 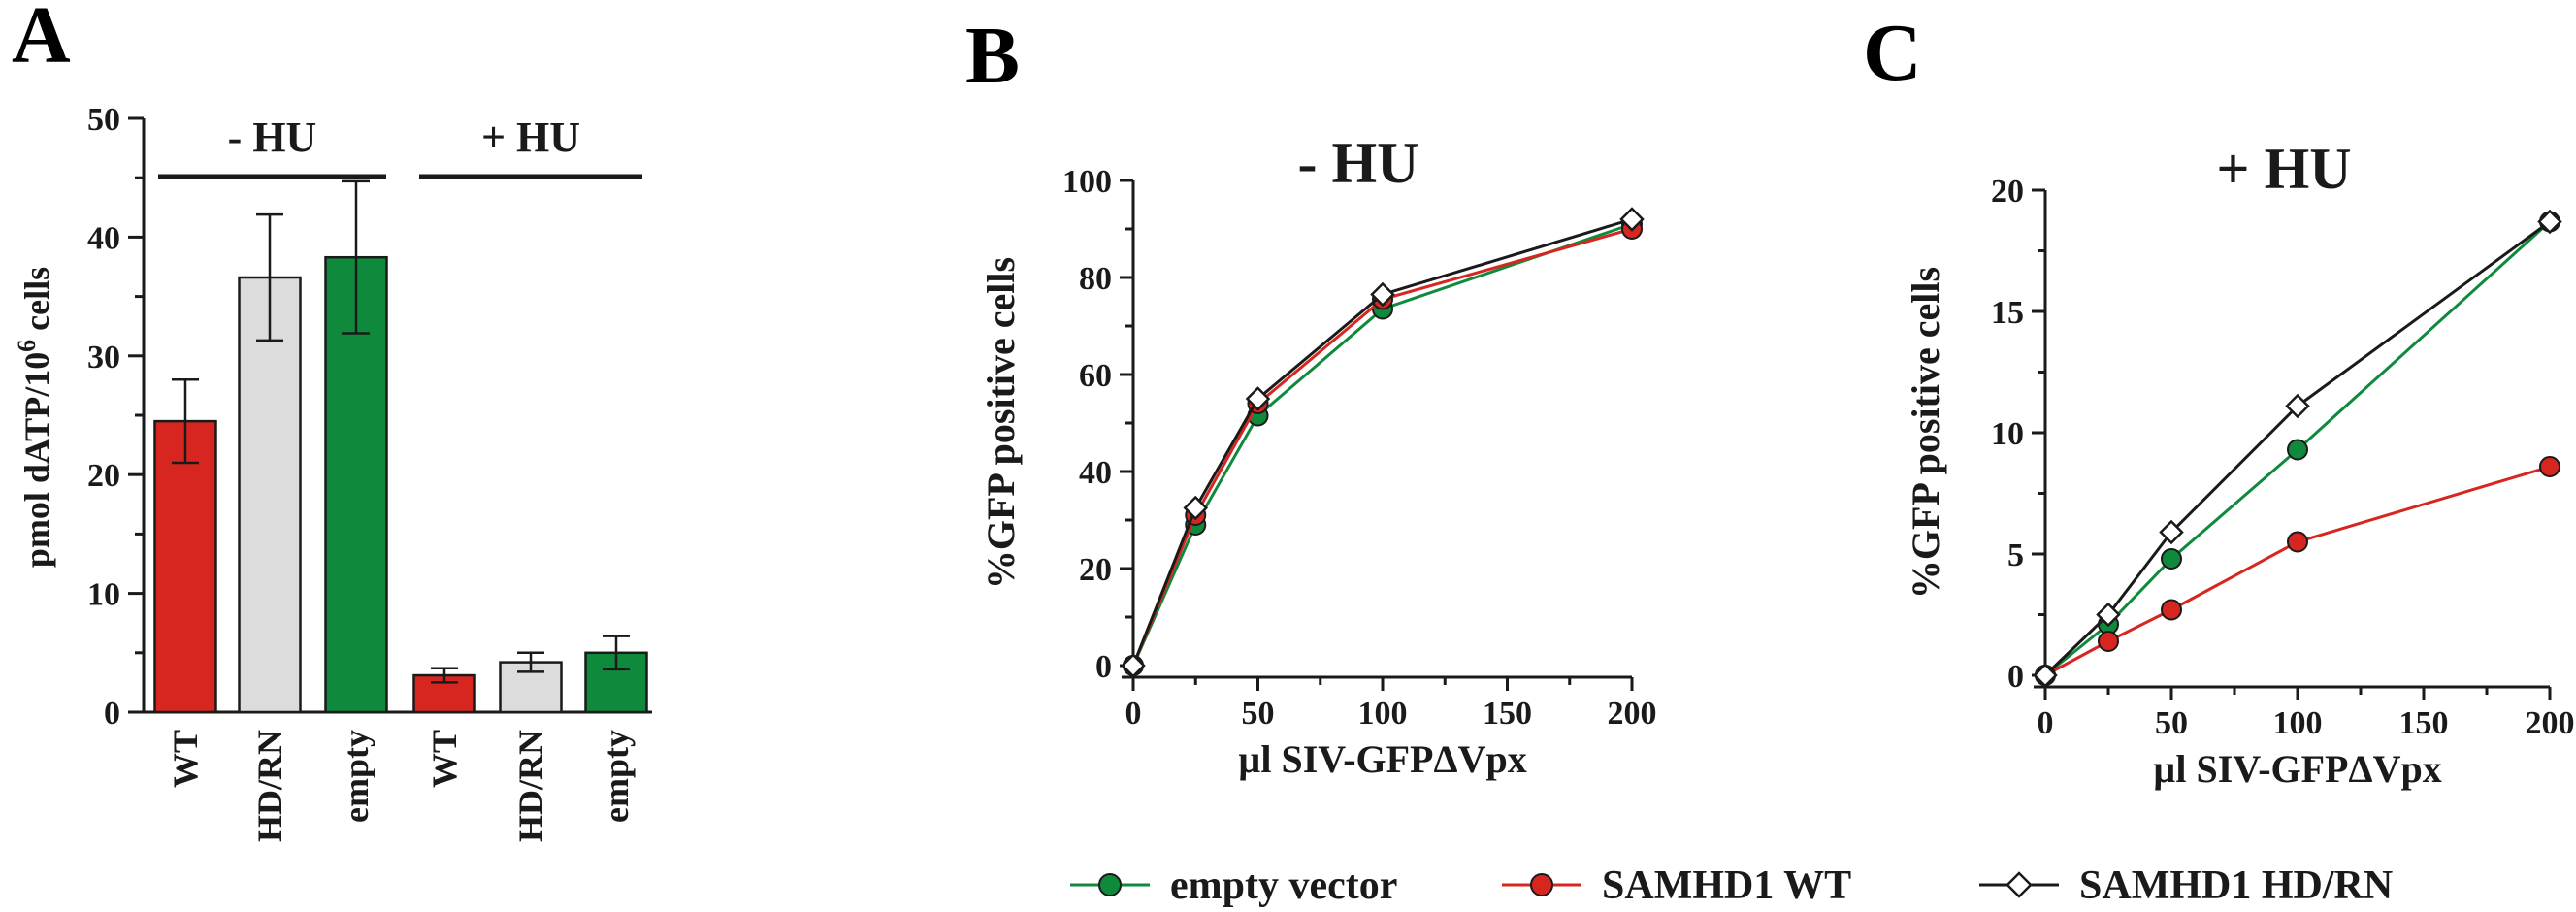 I want to click on y-axis-label-a-main: pmol dATP/10, so click(x=36, y=460).